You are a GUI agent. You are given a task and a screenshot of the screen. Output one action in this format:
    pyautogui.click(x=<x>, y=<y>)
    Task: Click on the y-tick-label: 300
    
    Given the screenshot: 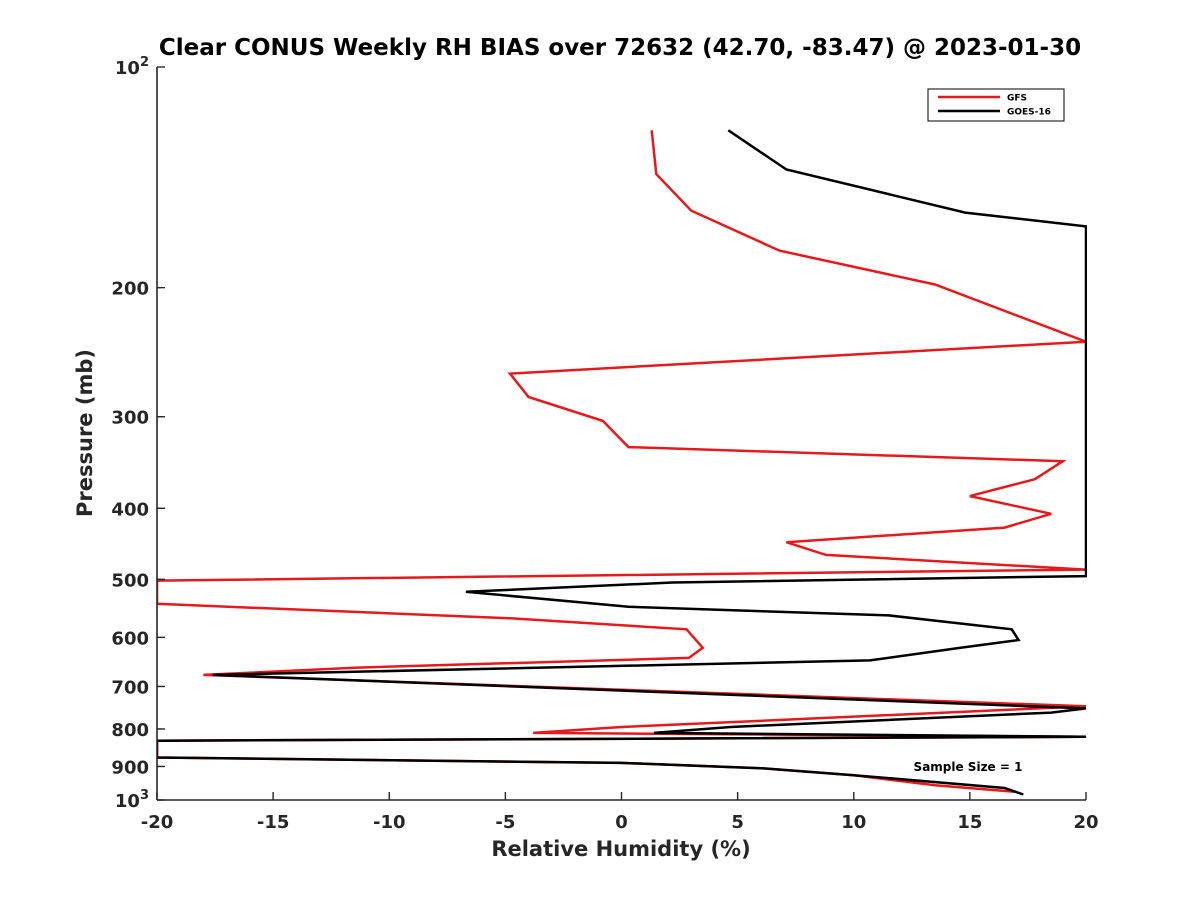 What is the action you would take?
    pyautogui.click(x=130, y=418)
    